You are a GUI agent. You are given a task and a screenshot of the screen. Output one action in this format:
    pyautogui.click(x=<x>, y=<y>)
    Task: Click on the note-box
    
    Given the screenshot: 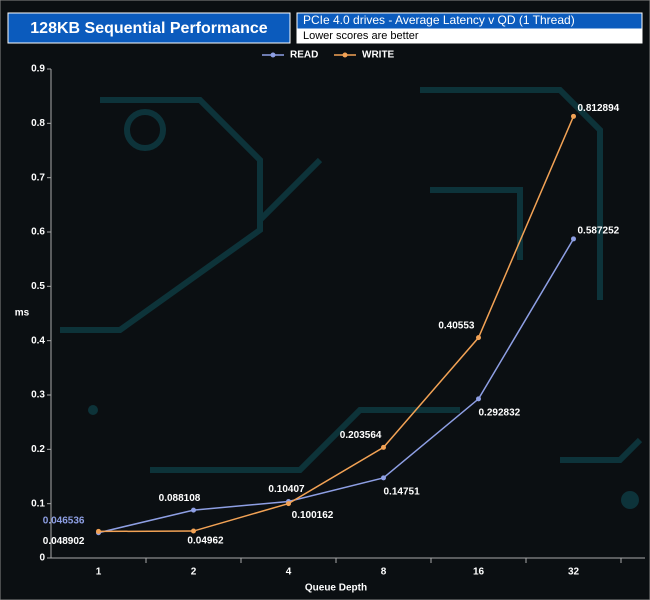 What is the action you would take?
    pyautogui.click(x=469, y=36)
    